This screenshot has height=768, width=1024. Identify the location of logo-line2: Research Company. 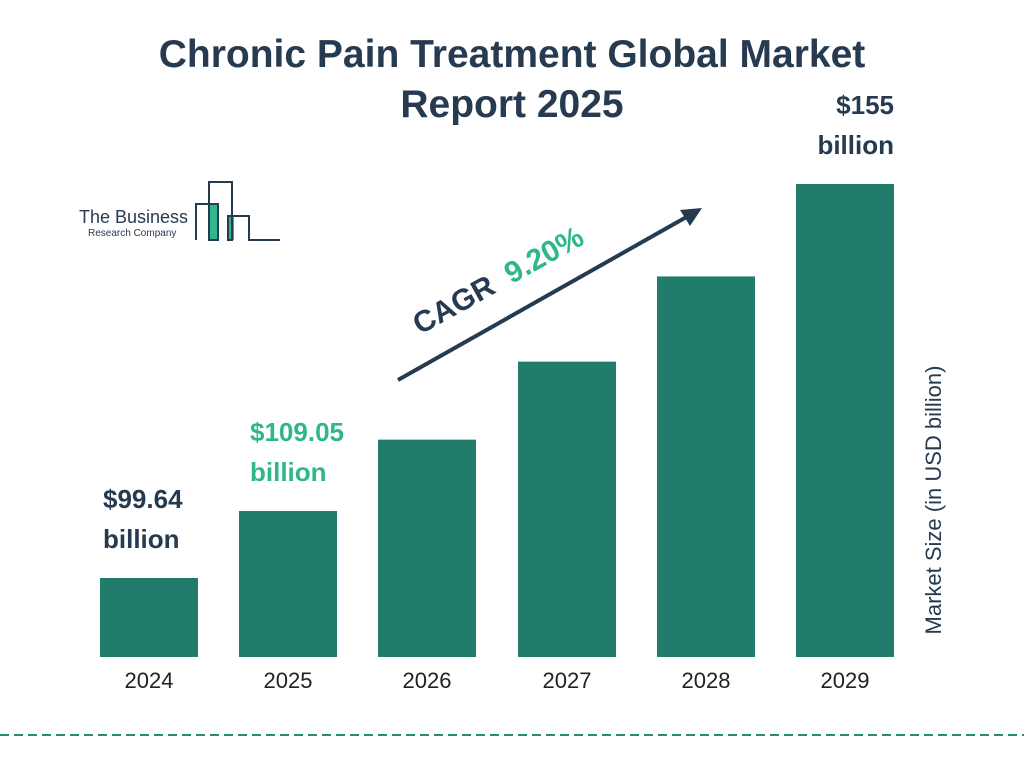
(132, 233).